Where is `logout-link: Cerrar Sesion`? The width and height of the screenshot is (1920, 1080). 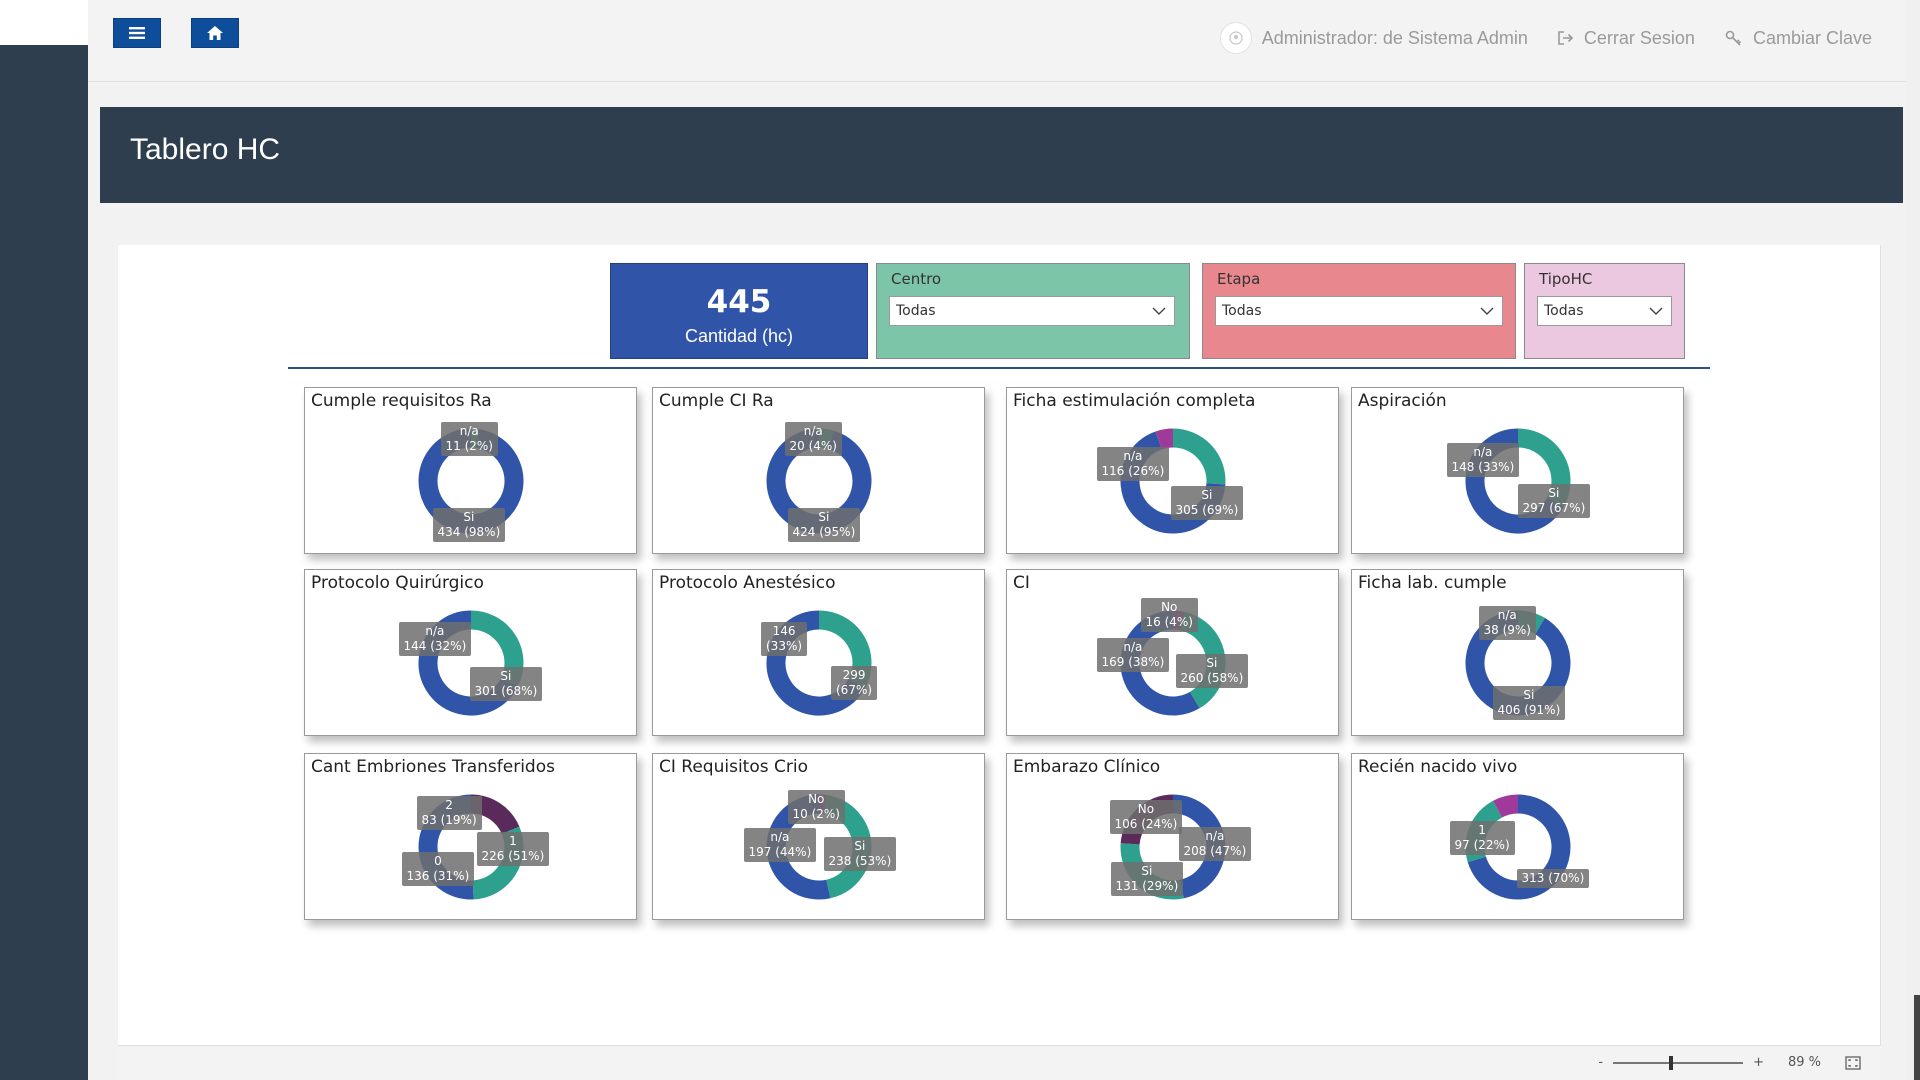
logout-link: Cerrar Sesion is located at coordinates (1626, 38).